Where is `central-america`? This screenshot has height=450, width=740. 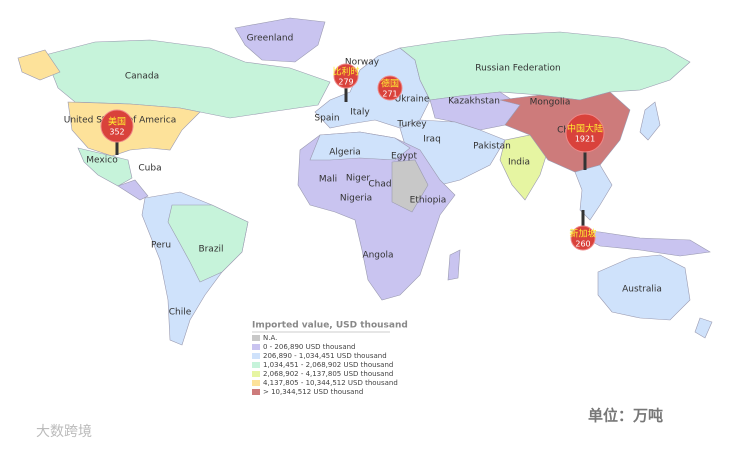
central-america is located at coordinates (133, 190).